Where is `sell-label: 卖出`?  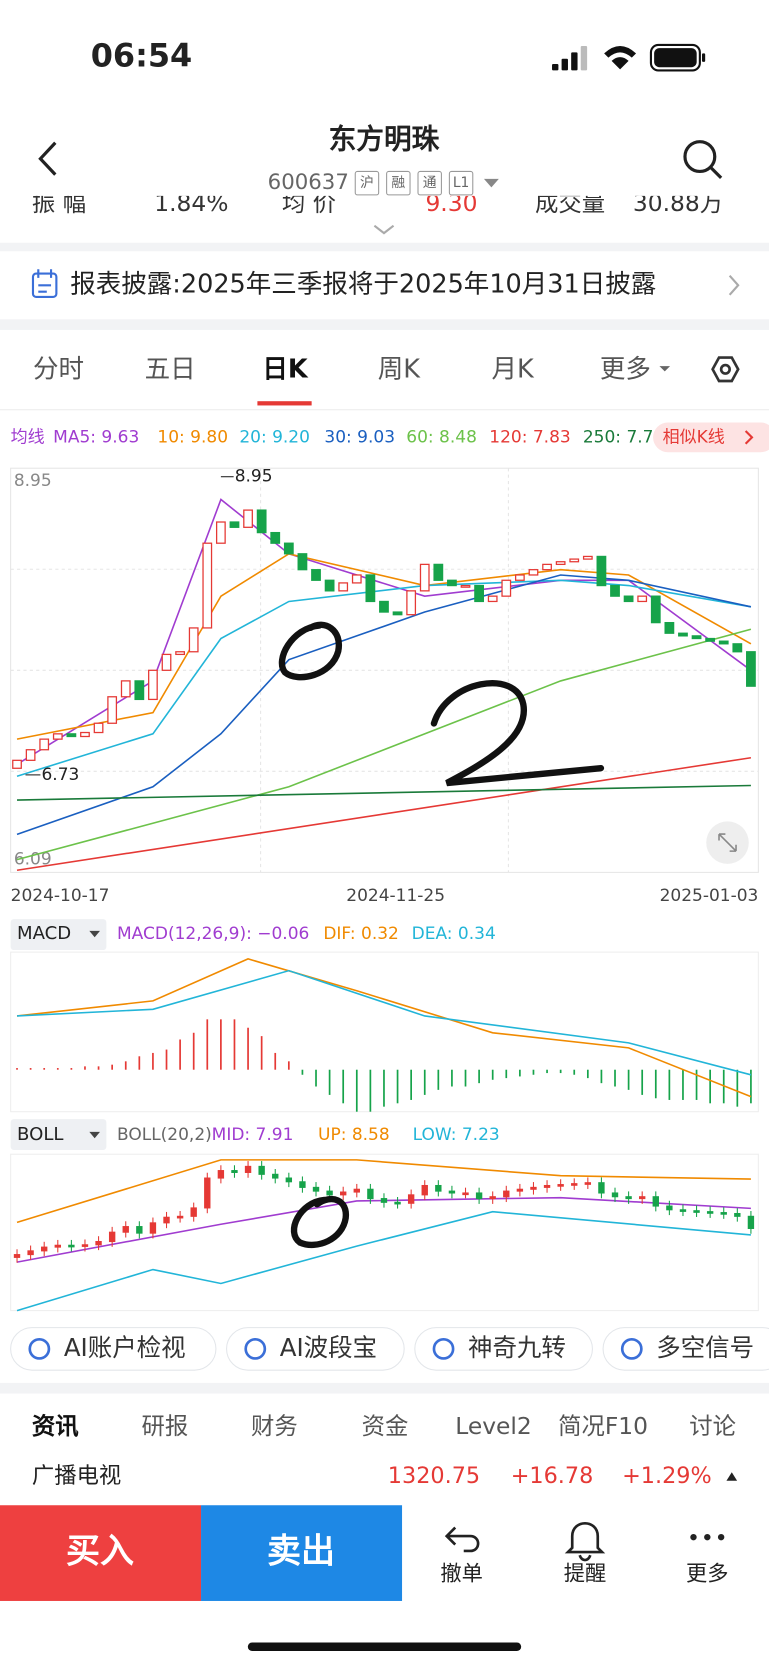 sell-label: 卖出 is located at coordinates (301, 1552).